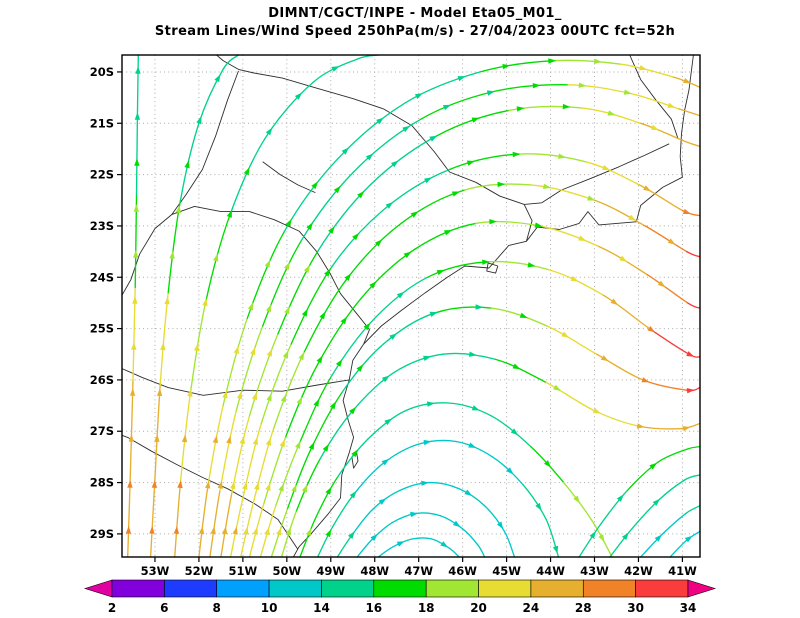 This screenshot has height=618, width=800. Describe the element at coordinates (102, 329) in the screenshot. I see `y-tick-label: 25S` at that location.